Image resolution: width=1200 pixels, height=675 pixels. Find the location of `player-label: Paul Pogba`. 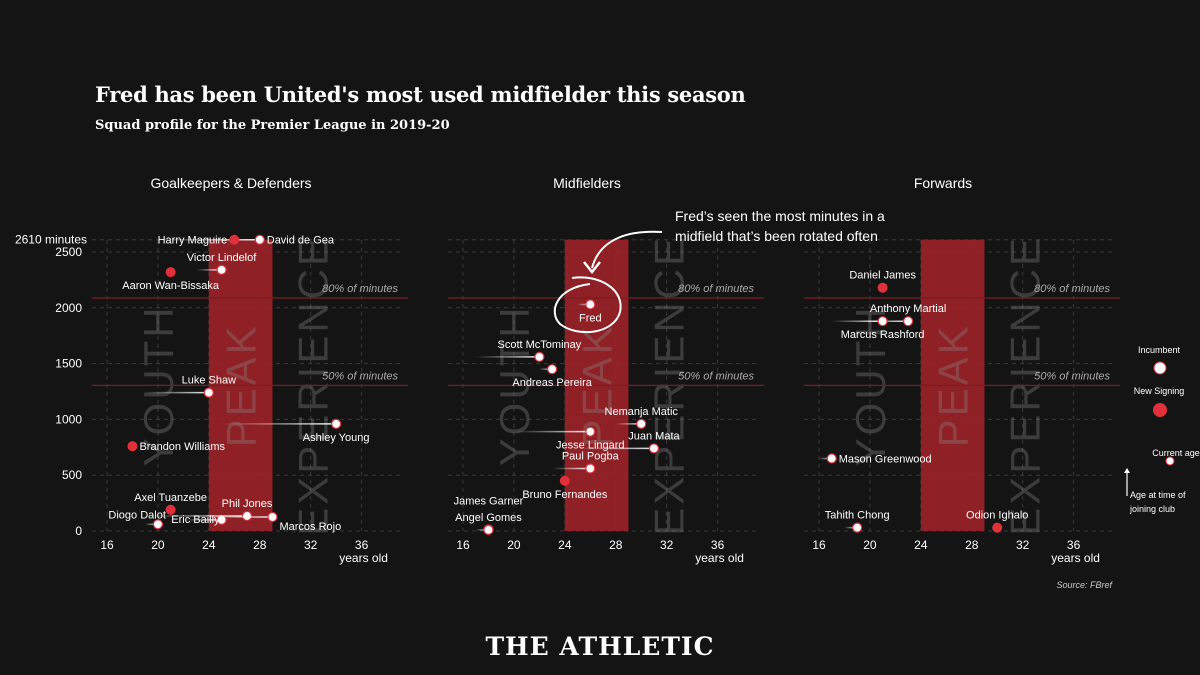

player-label: Paul Pogba is located at coordinates (591, 457).